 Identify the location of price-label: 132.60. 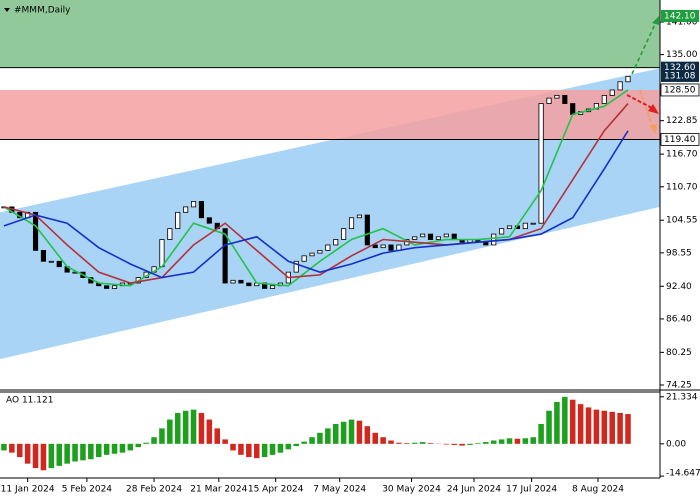
(680, 68).